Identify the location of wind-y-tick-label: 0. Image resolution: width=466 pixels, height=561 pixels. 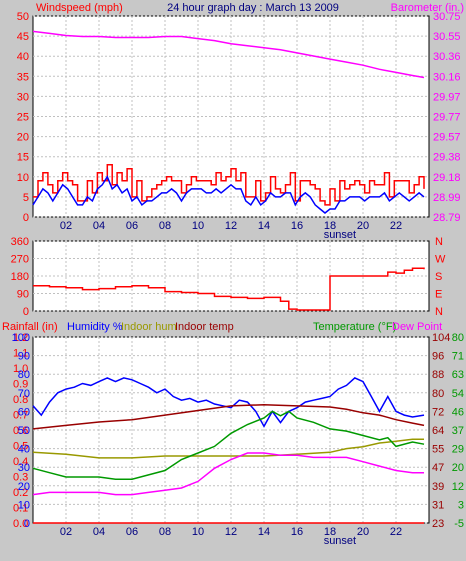
(26, 218).